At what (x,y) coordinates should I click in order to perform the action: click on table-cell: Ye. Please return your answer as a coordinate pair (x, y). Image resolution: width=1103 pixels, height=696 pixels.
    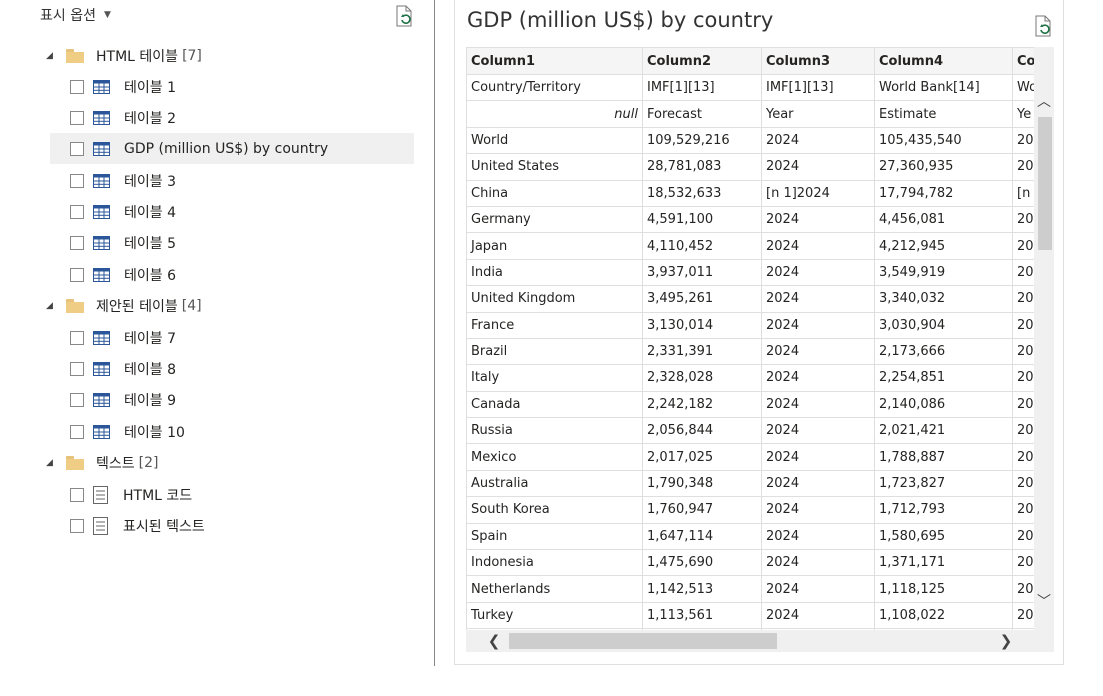
    Looking at the image, I should click on (1023, 114).